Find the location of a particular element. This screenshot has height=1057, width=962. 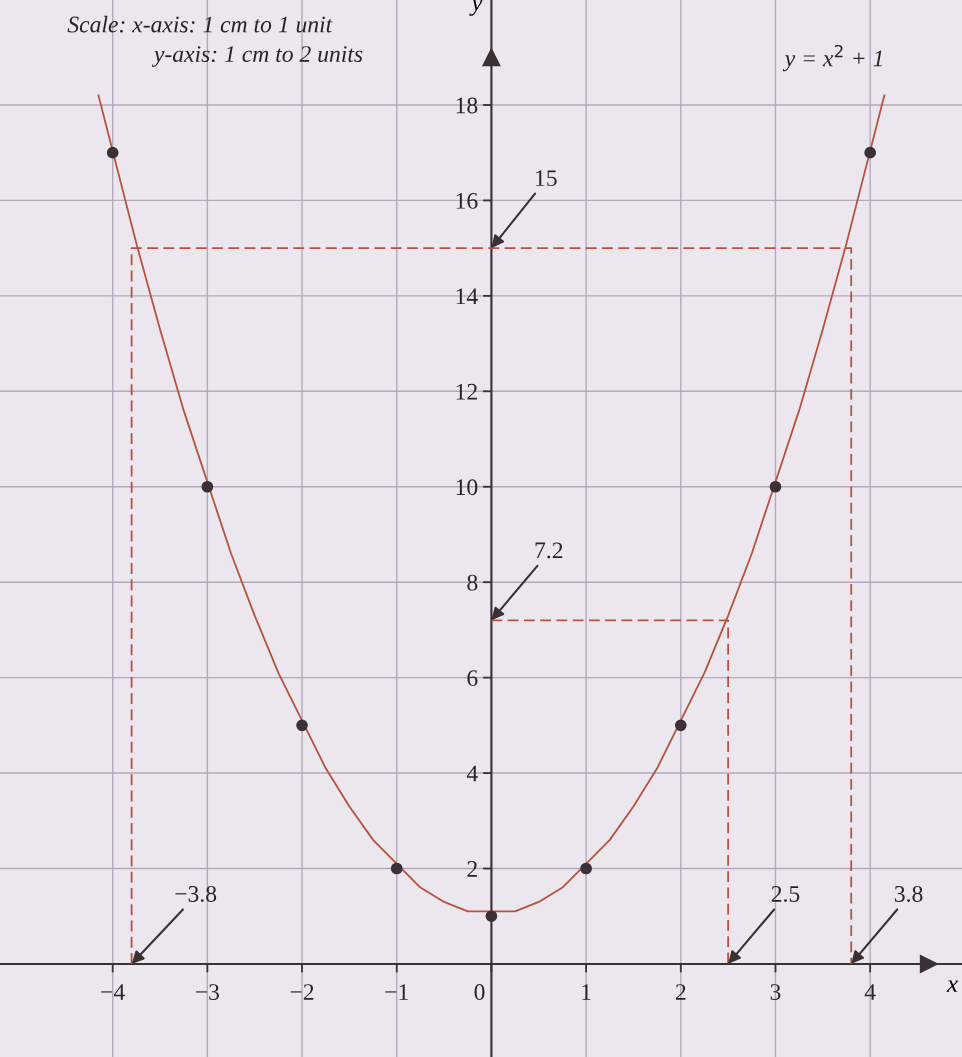

x-tick-label: −4 is located at coordinates (113, 992).